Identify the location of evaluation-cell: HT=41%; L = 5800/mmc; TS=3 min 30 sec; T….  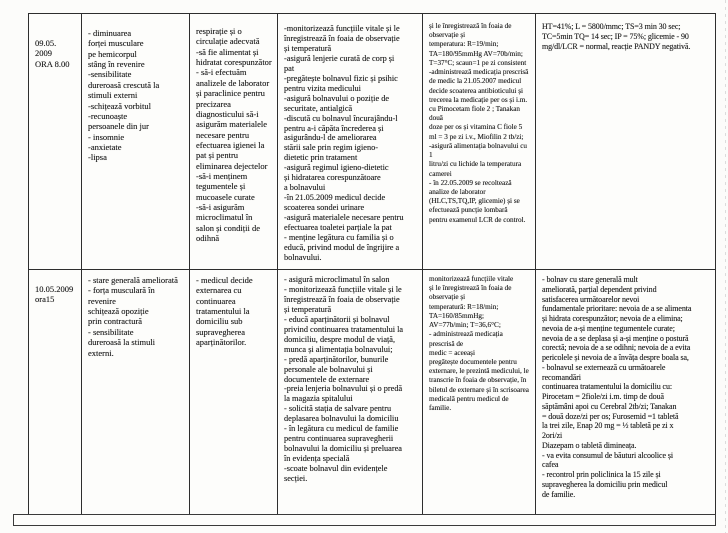
(616, 36).